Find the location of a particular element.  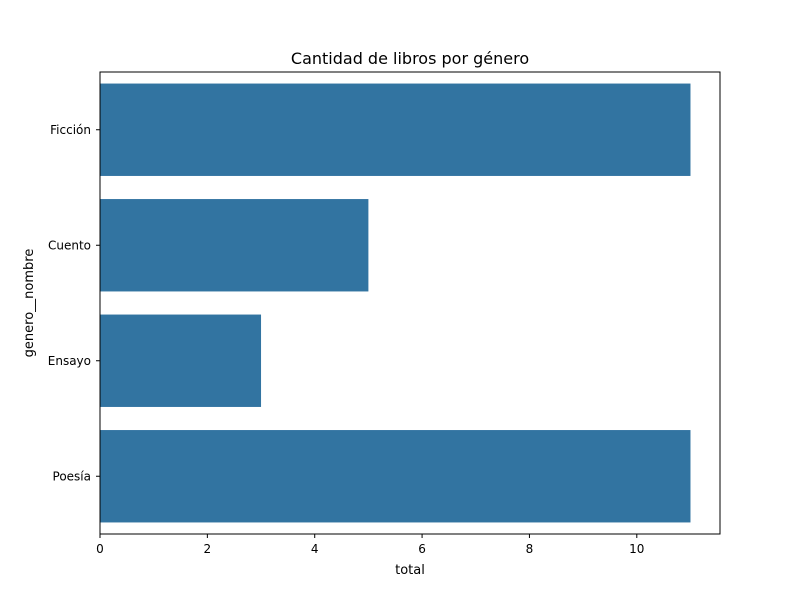

y-tick-label-1: Cuento is located at coordinates (69, 245).